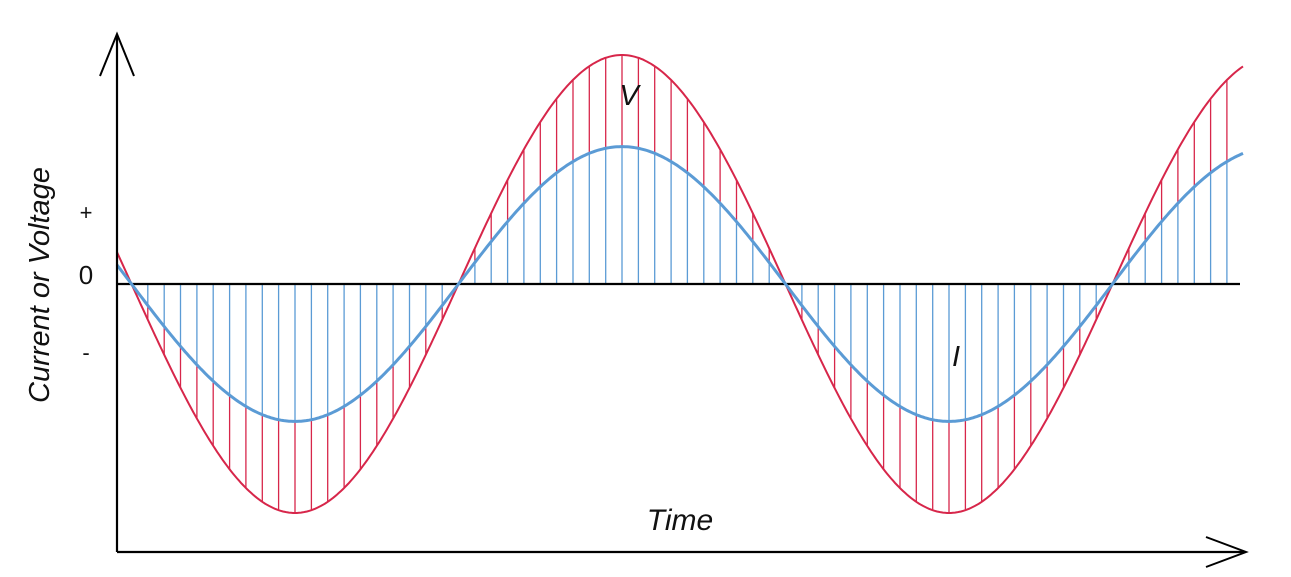 Image resolution: width=1291 pixels, height=577 pixels. I want to click on zero-label: 0, so click(86, 275).